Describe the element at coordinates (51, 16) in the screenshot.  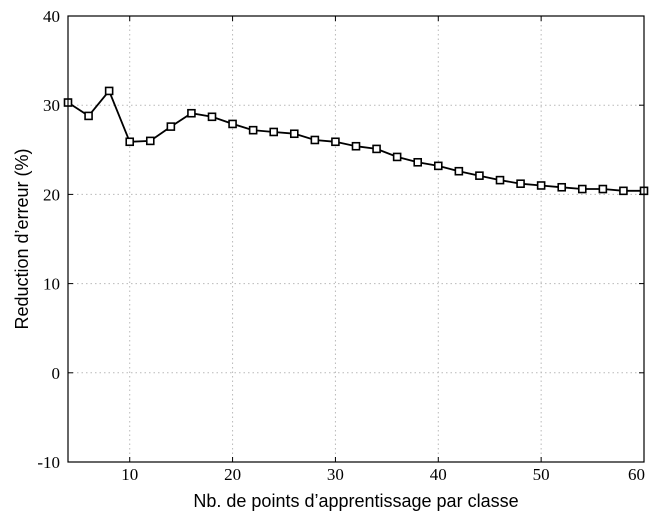
I see `y-tick-label: 40` at that location.